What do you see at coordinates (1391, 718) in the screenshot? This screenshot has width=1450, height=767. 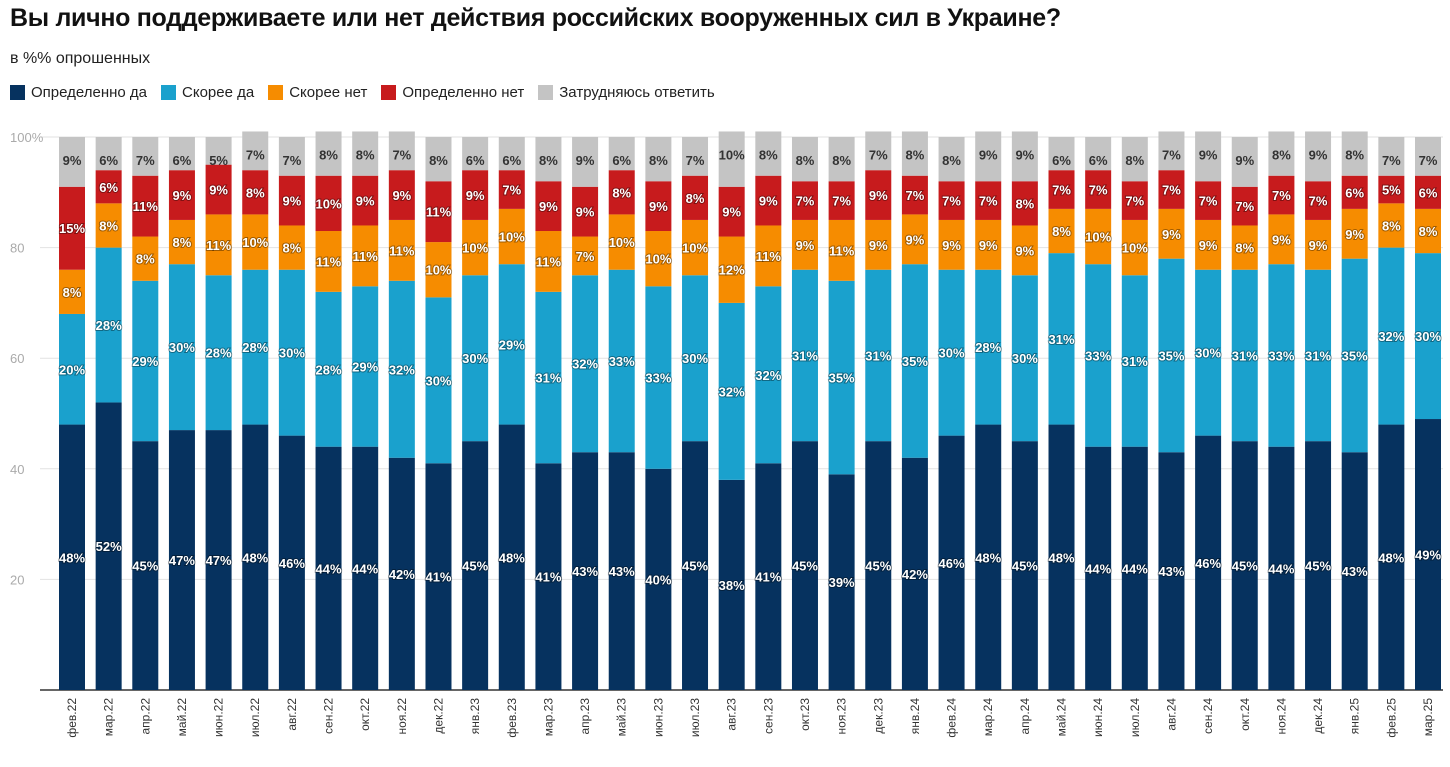 I see `x-tick-label: фев.25` at bounding box center [1391, 718].